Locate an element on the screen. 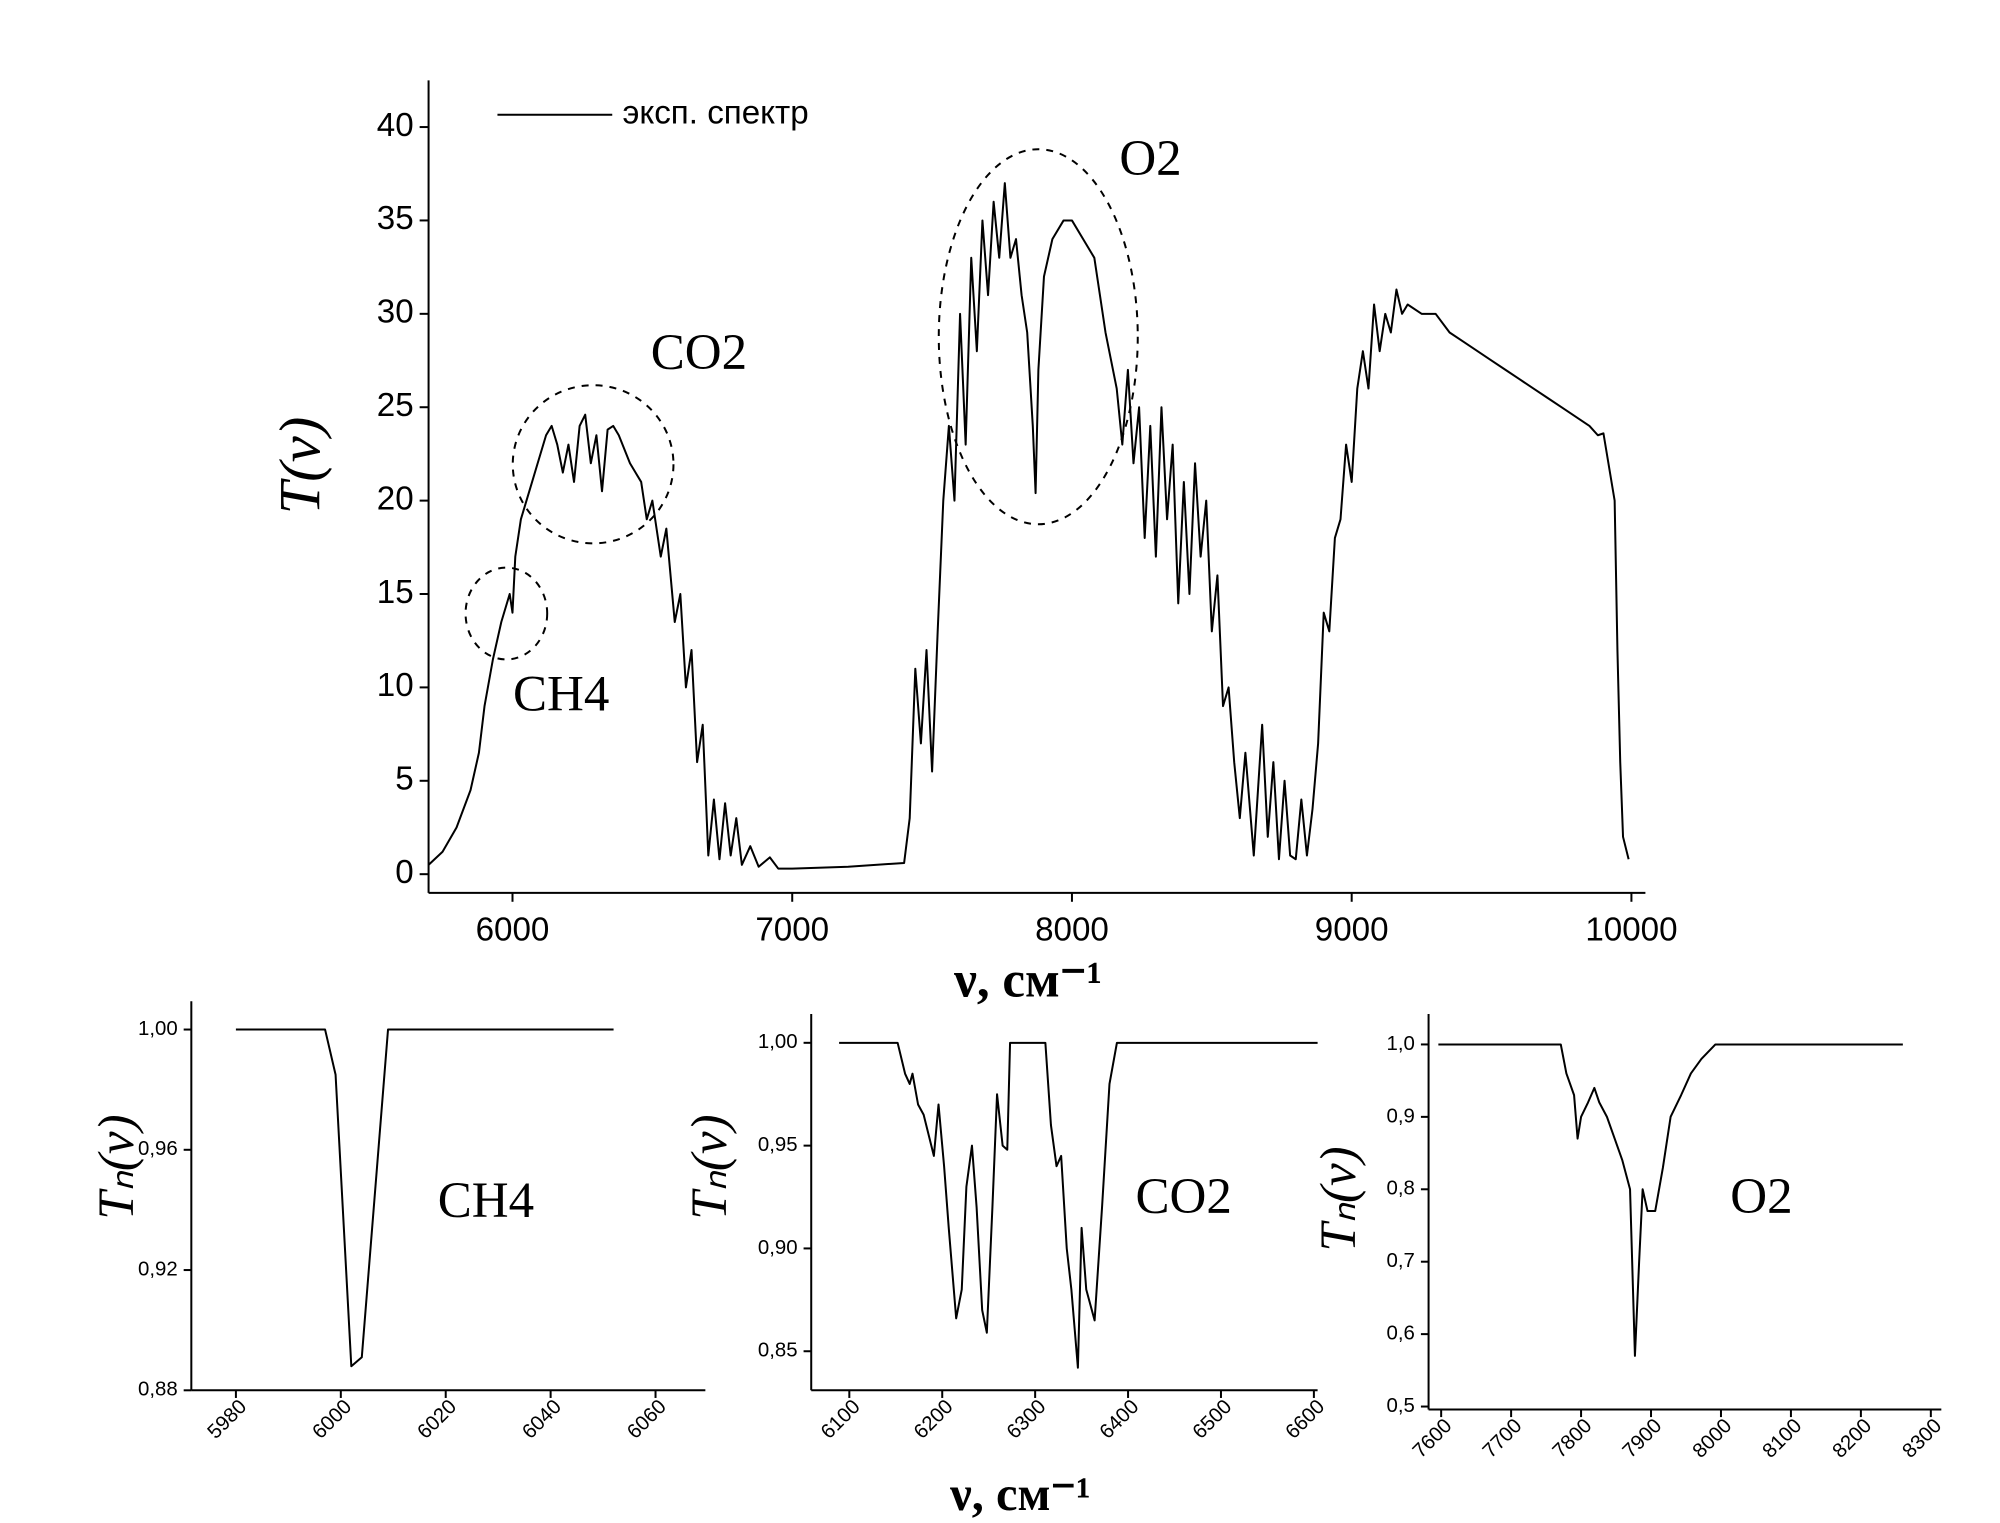 The height and width of the screenshot is (1523, 2000). y-tick-label: 0,96 is located at coordinates (158, 1149).